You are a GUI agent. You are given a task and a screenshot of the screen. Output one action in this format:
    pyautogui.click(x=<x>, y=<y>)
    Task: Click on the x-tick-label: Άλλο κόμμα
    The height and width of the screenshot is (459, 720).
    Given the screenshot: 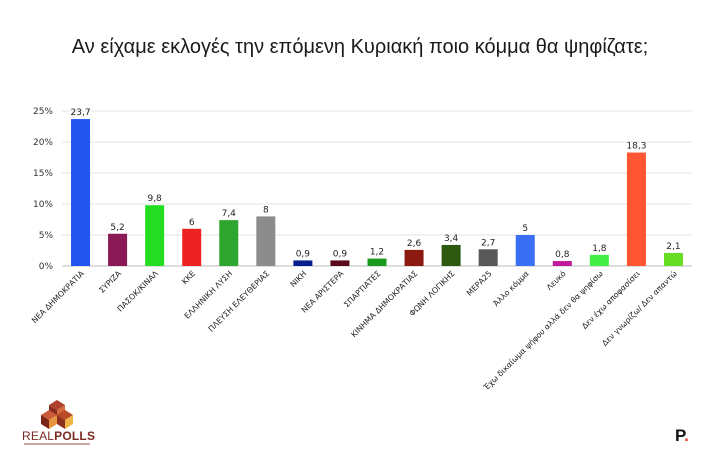 What is the action you would take?
    pyautogui.click(x=511, y=288)
    